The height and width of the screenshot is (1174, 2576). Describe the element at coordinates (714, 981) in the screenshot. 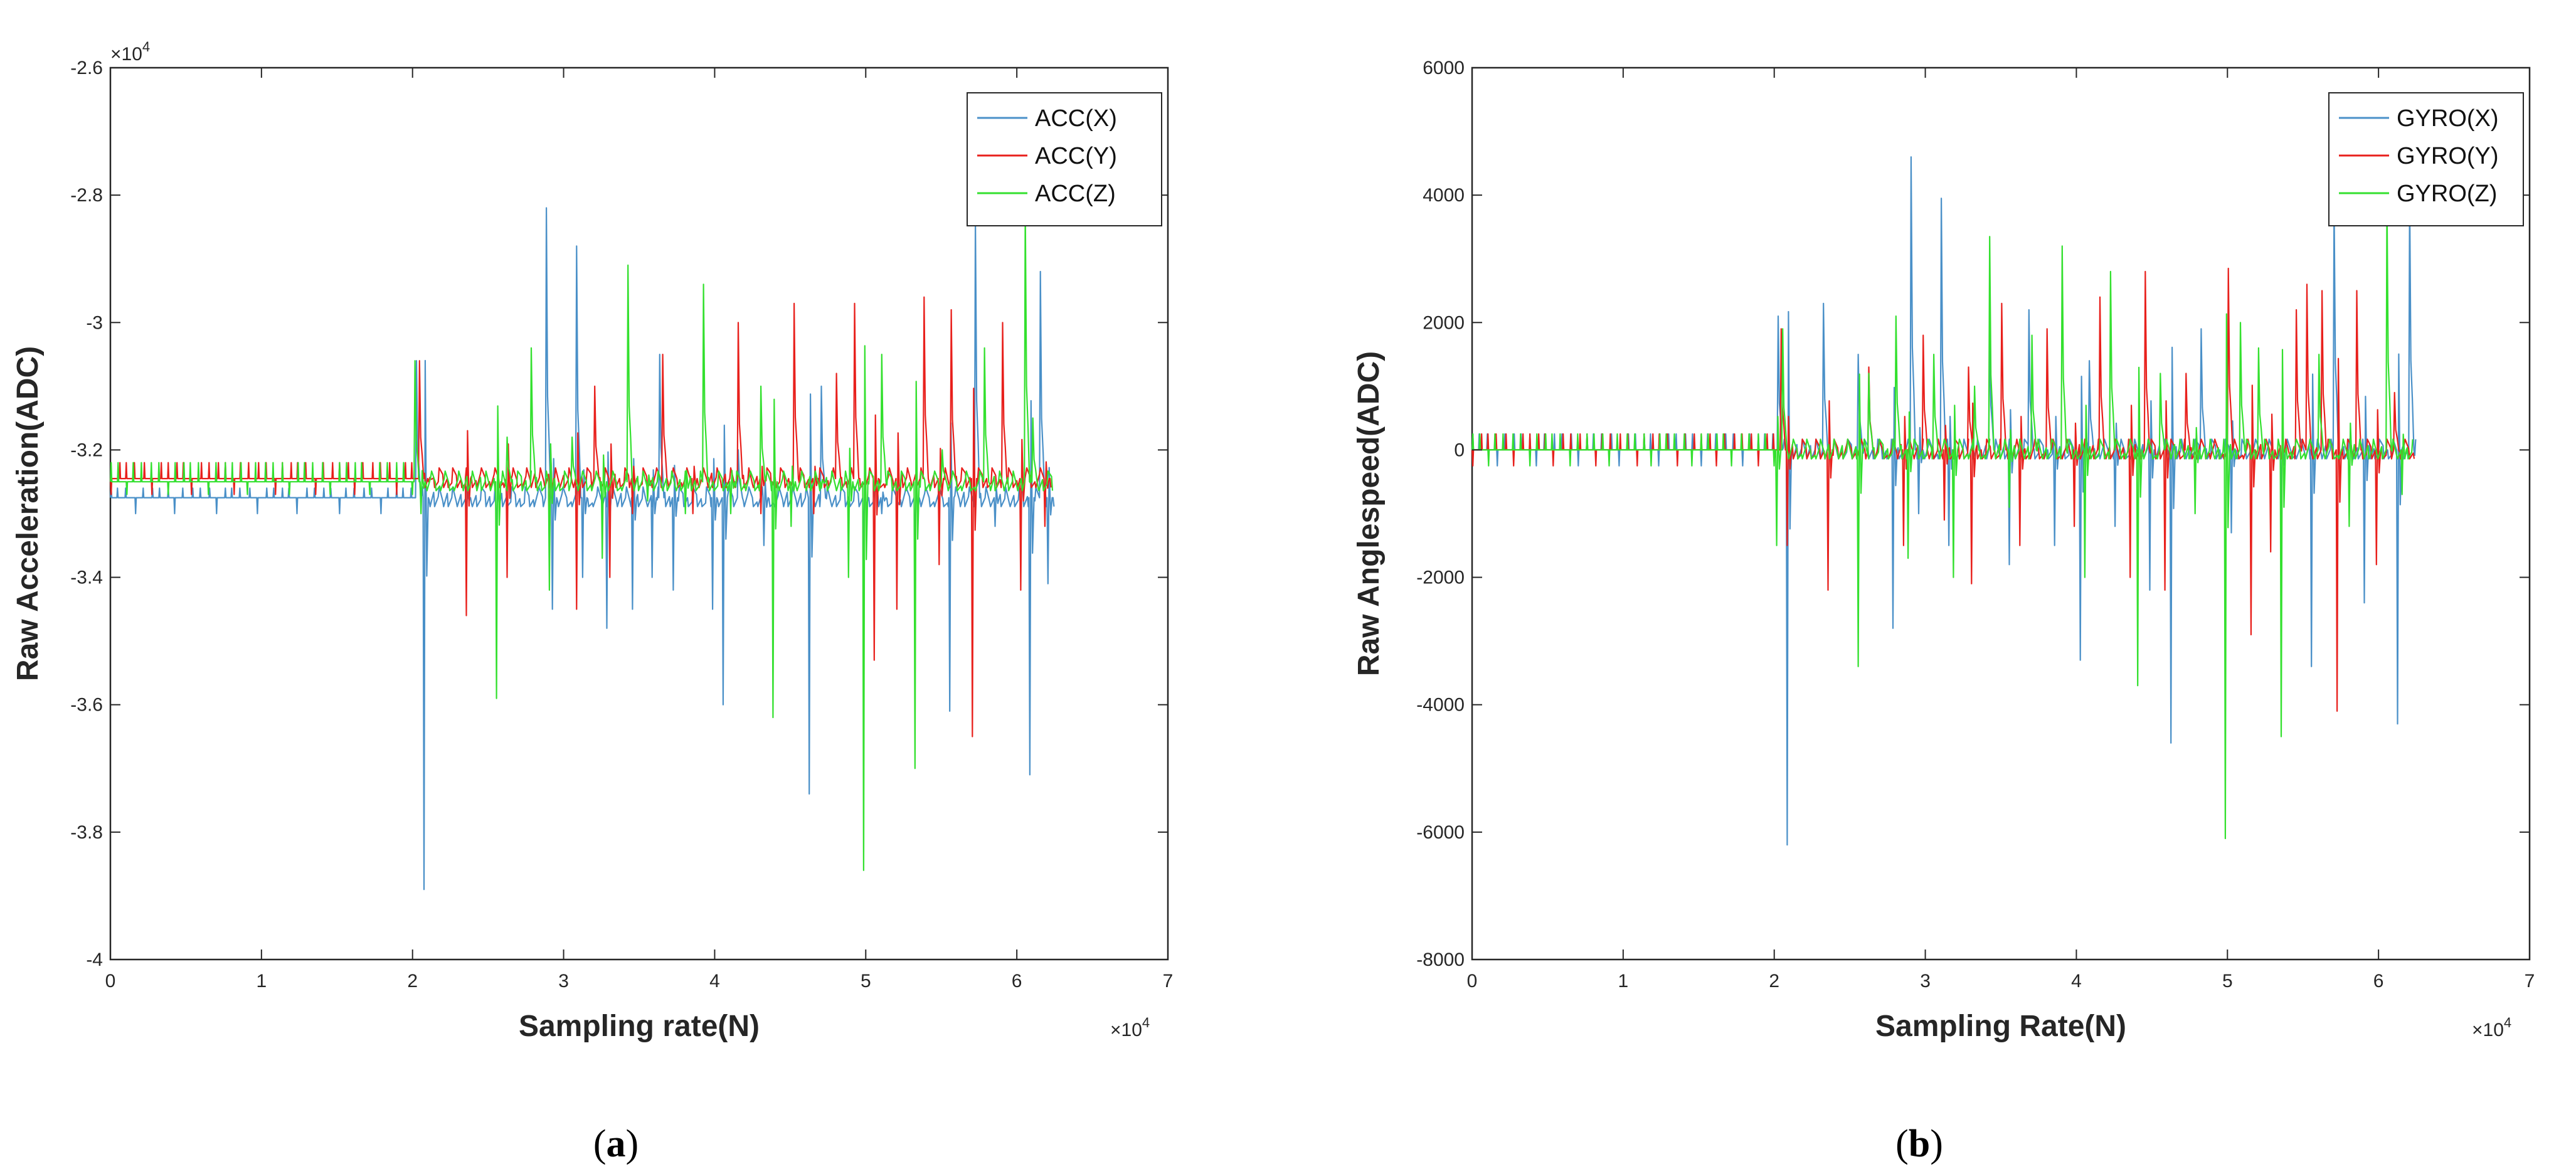

I see `panel-a-x-tick-label: 4` at that location.